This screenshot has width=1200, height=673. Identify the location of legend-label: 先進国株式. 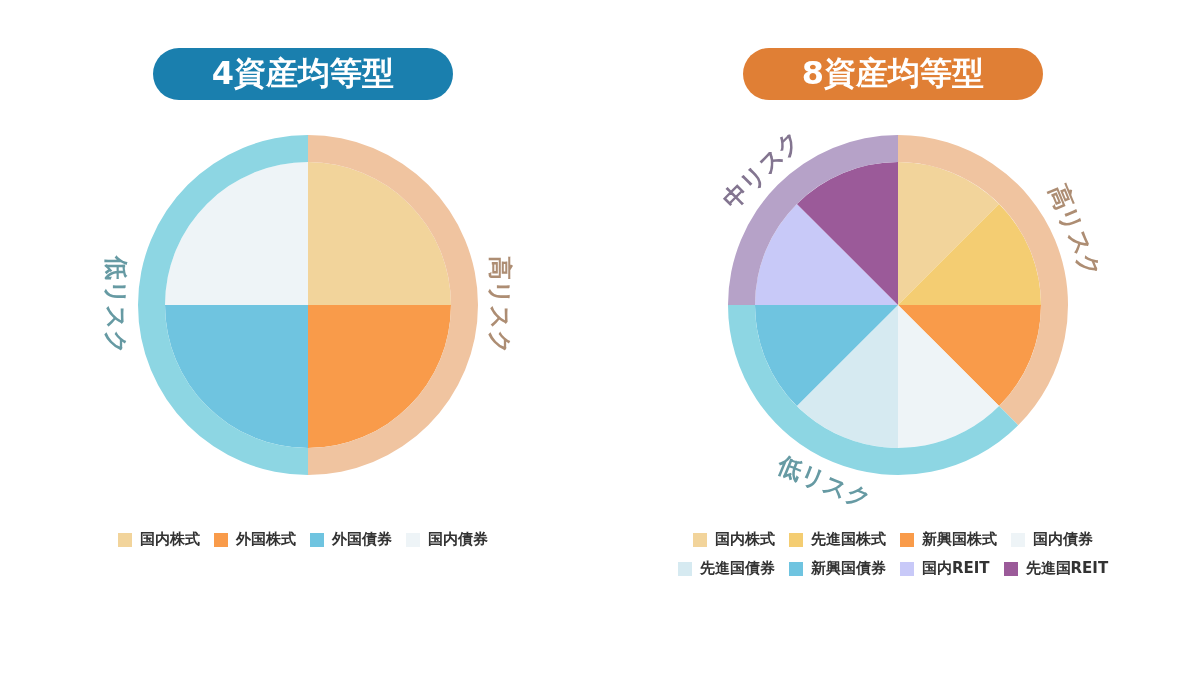
(848, 539).